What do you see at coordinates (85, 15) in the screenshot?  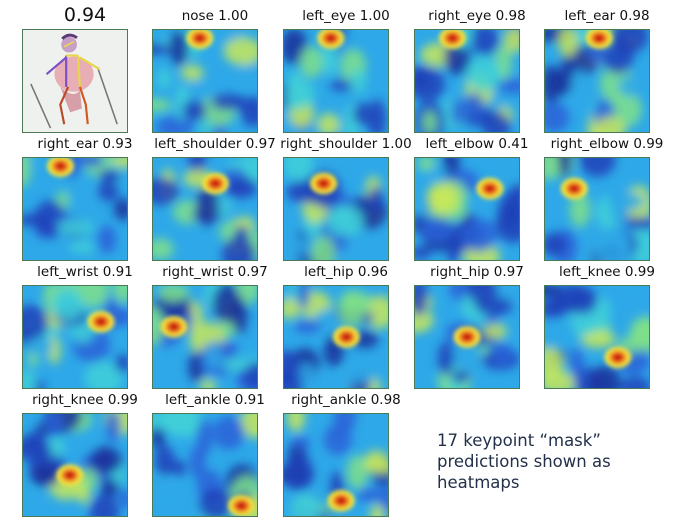 I see `overall-score: 0.94` at bounding box center [85, 15].